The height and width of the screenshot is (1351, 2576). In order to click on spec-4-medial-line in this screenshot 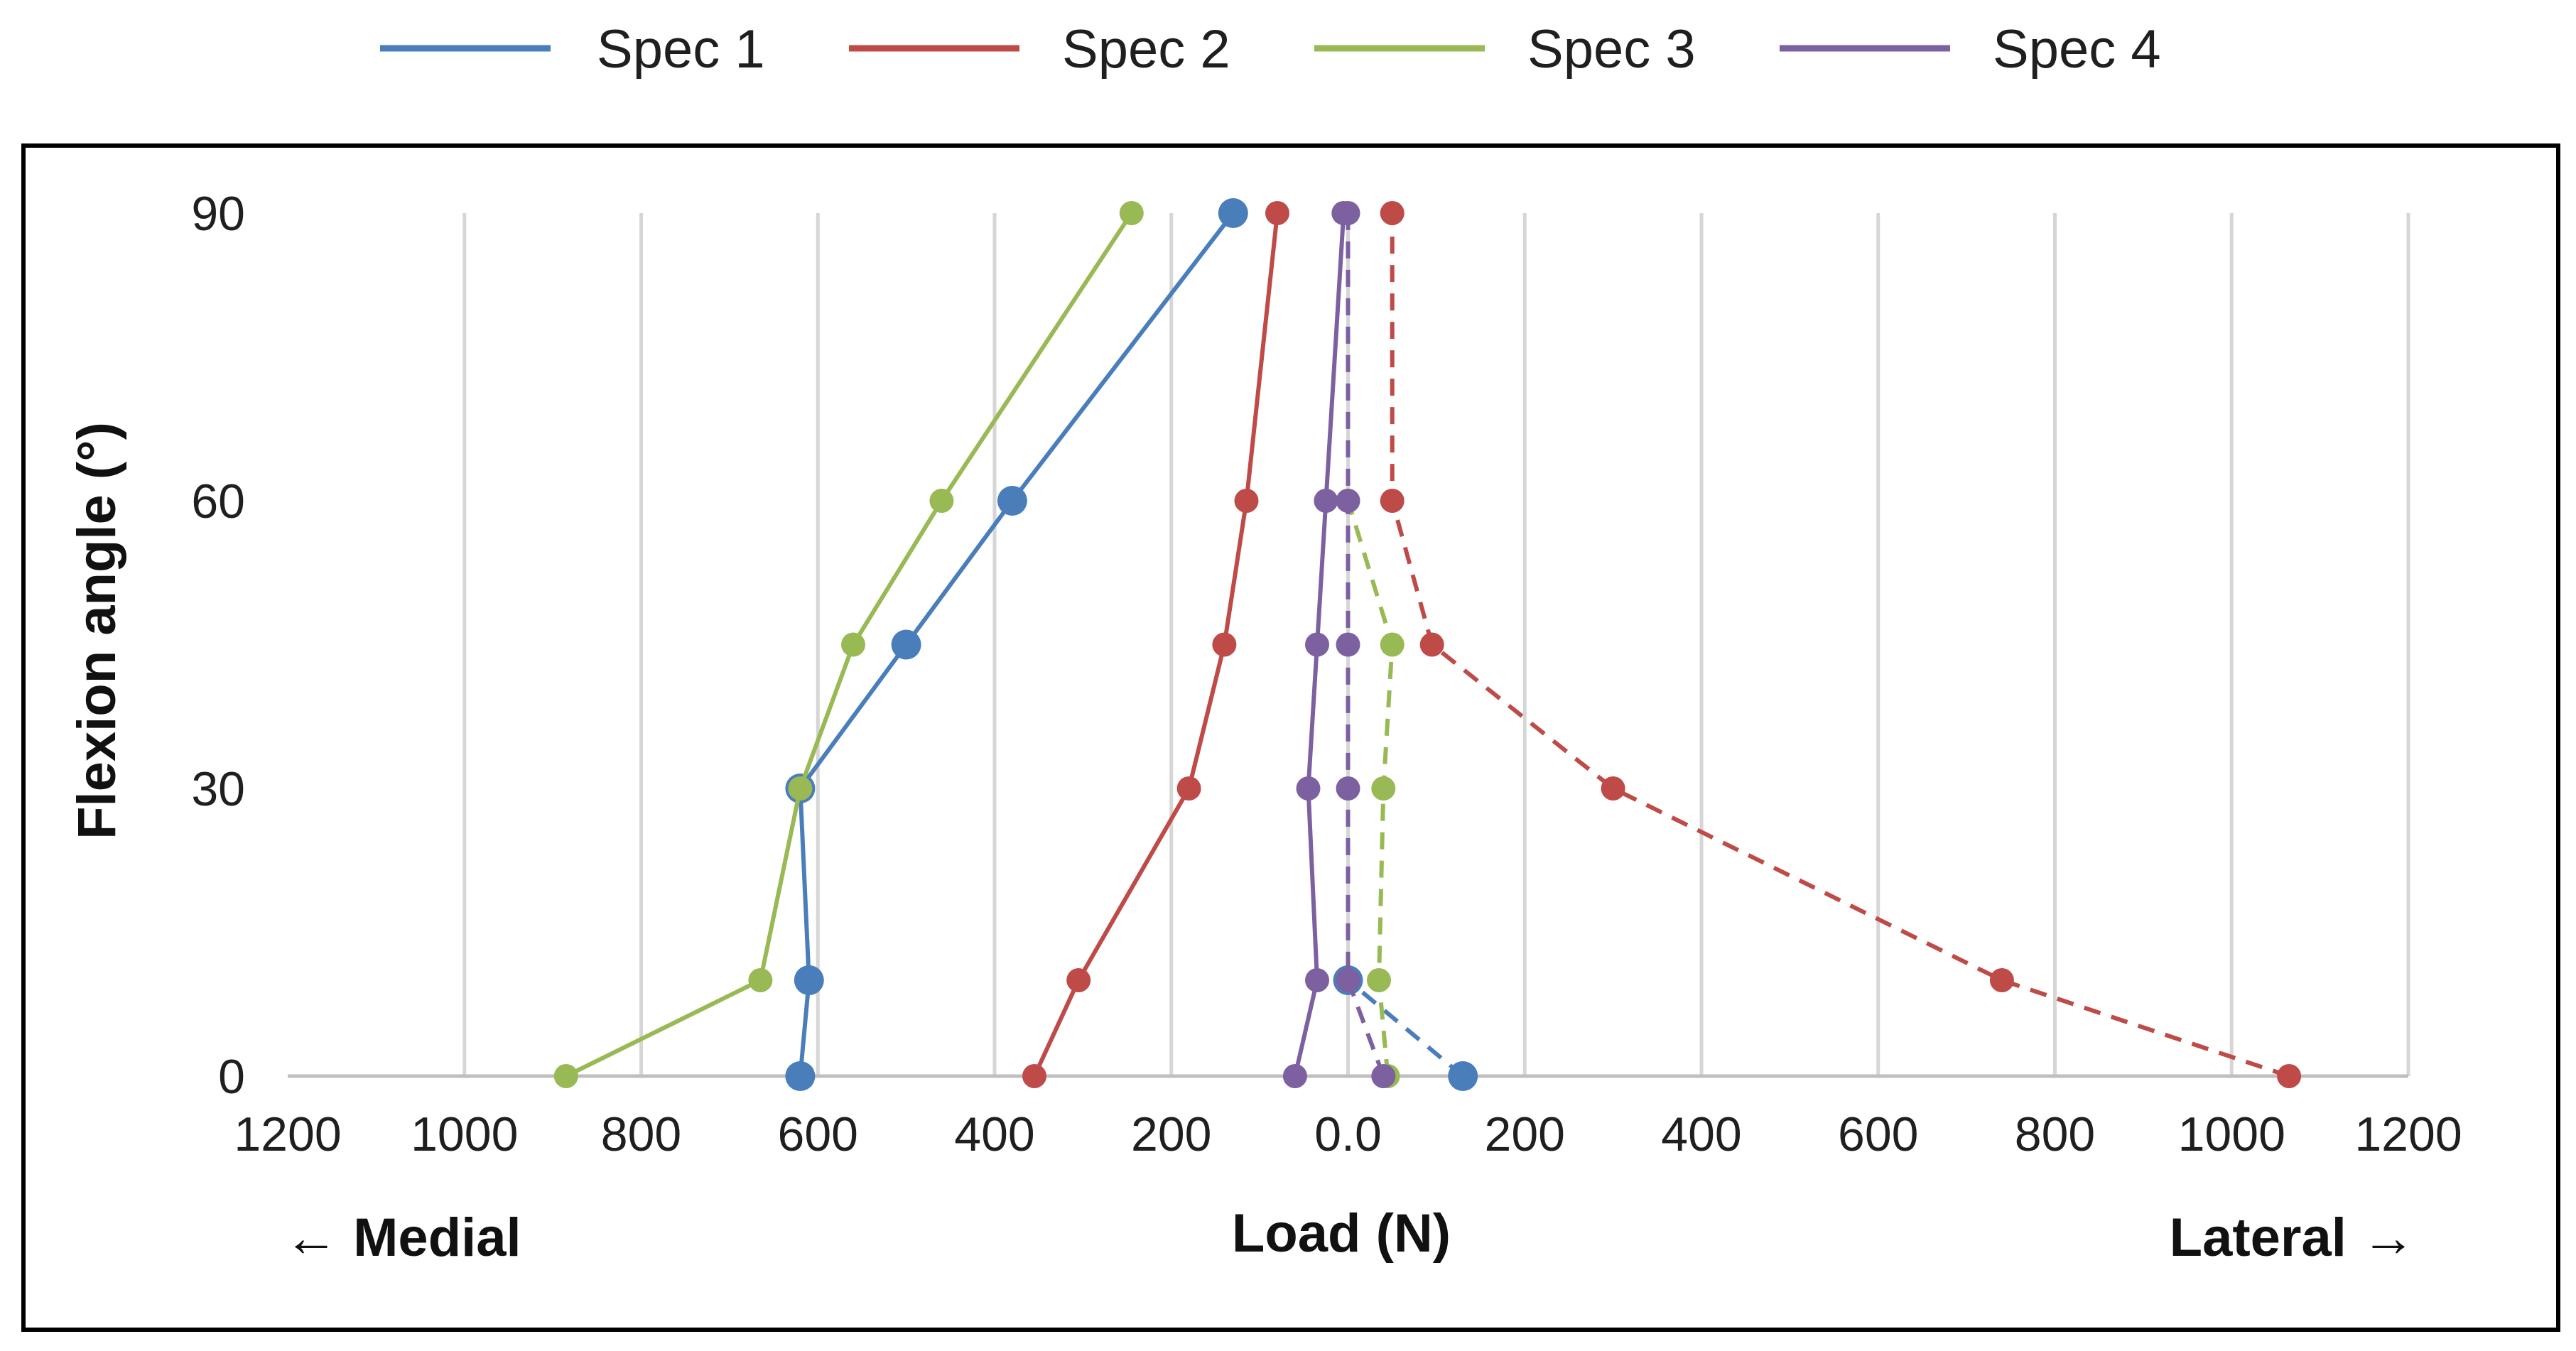, I will do `click(1319, 644)`.